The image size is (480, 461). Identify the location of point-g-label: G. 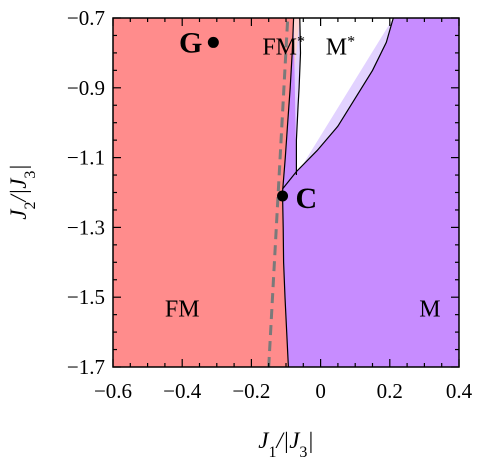
(190, 42).